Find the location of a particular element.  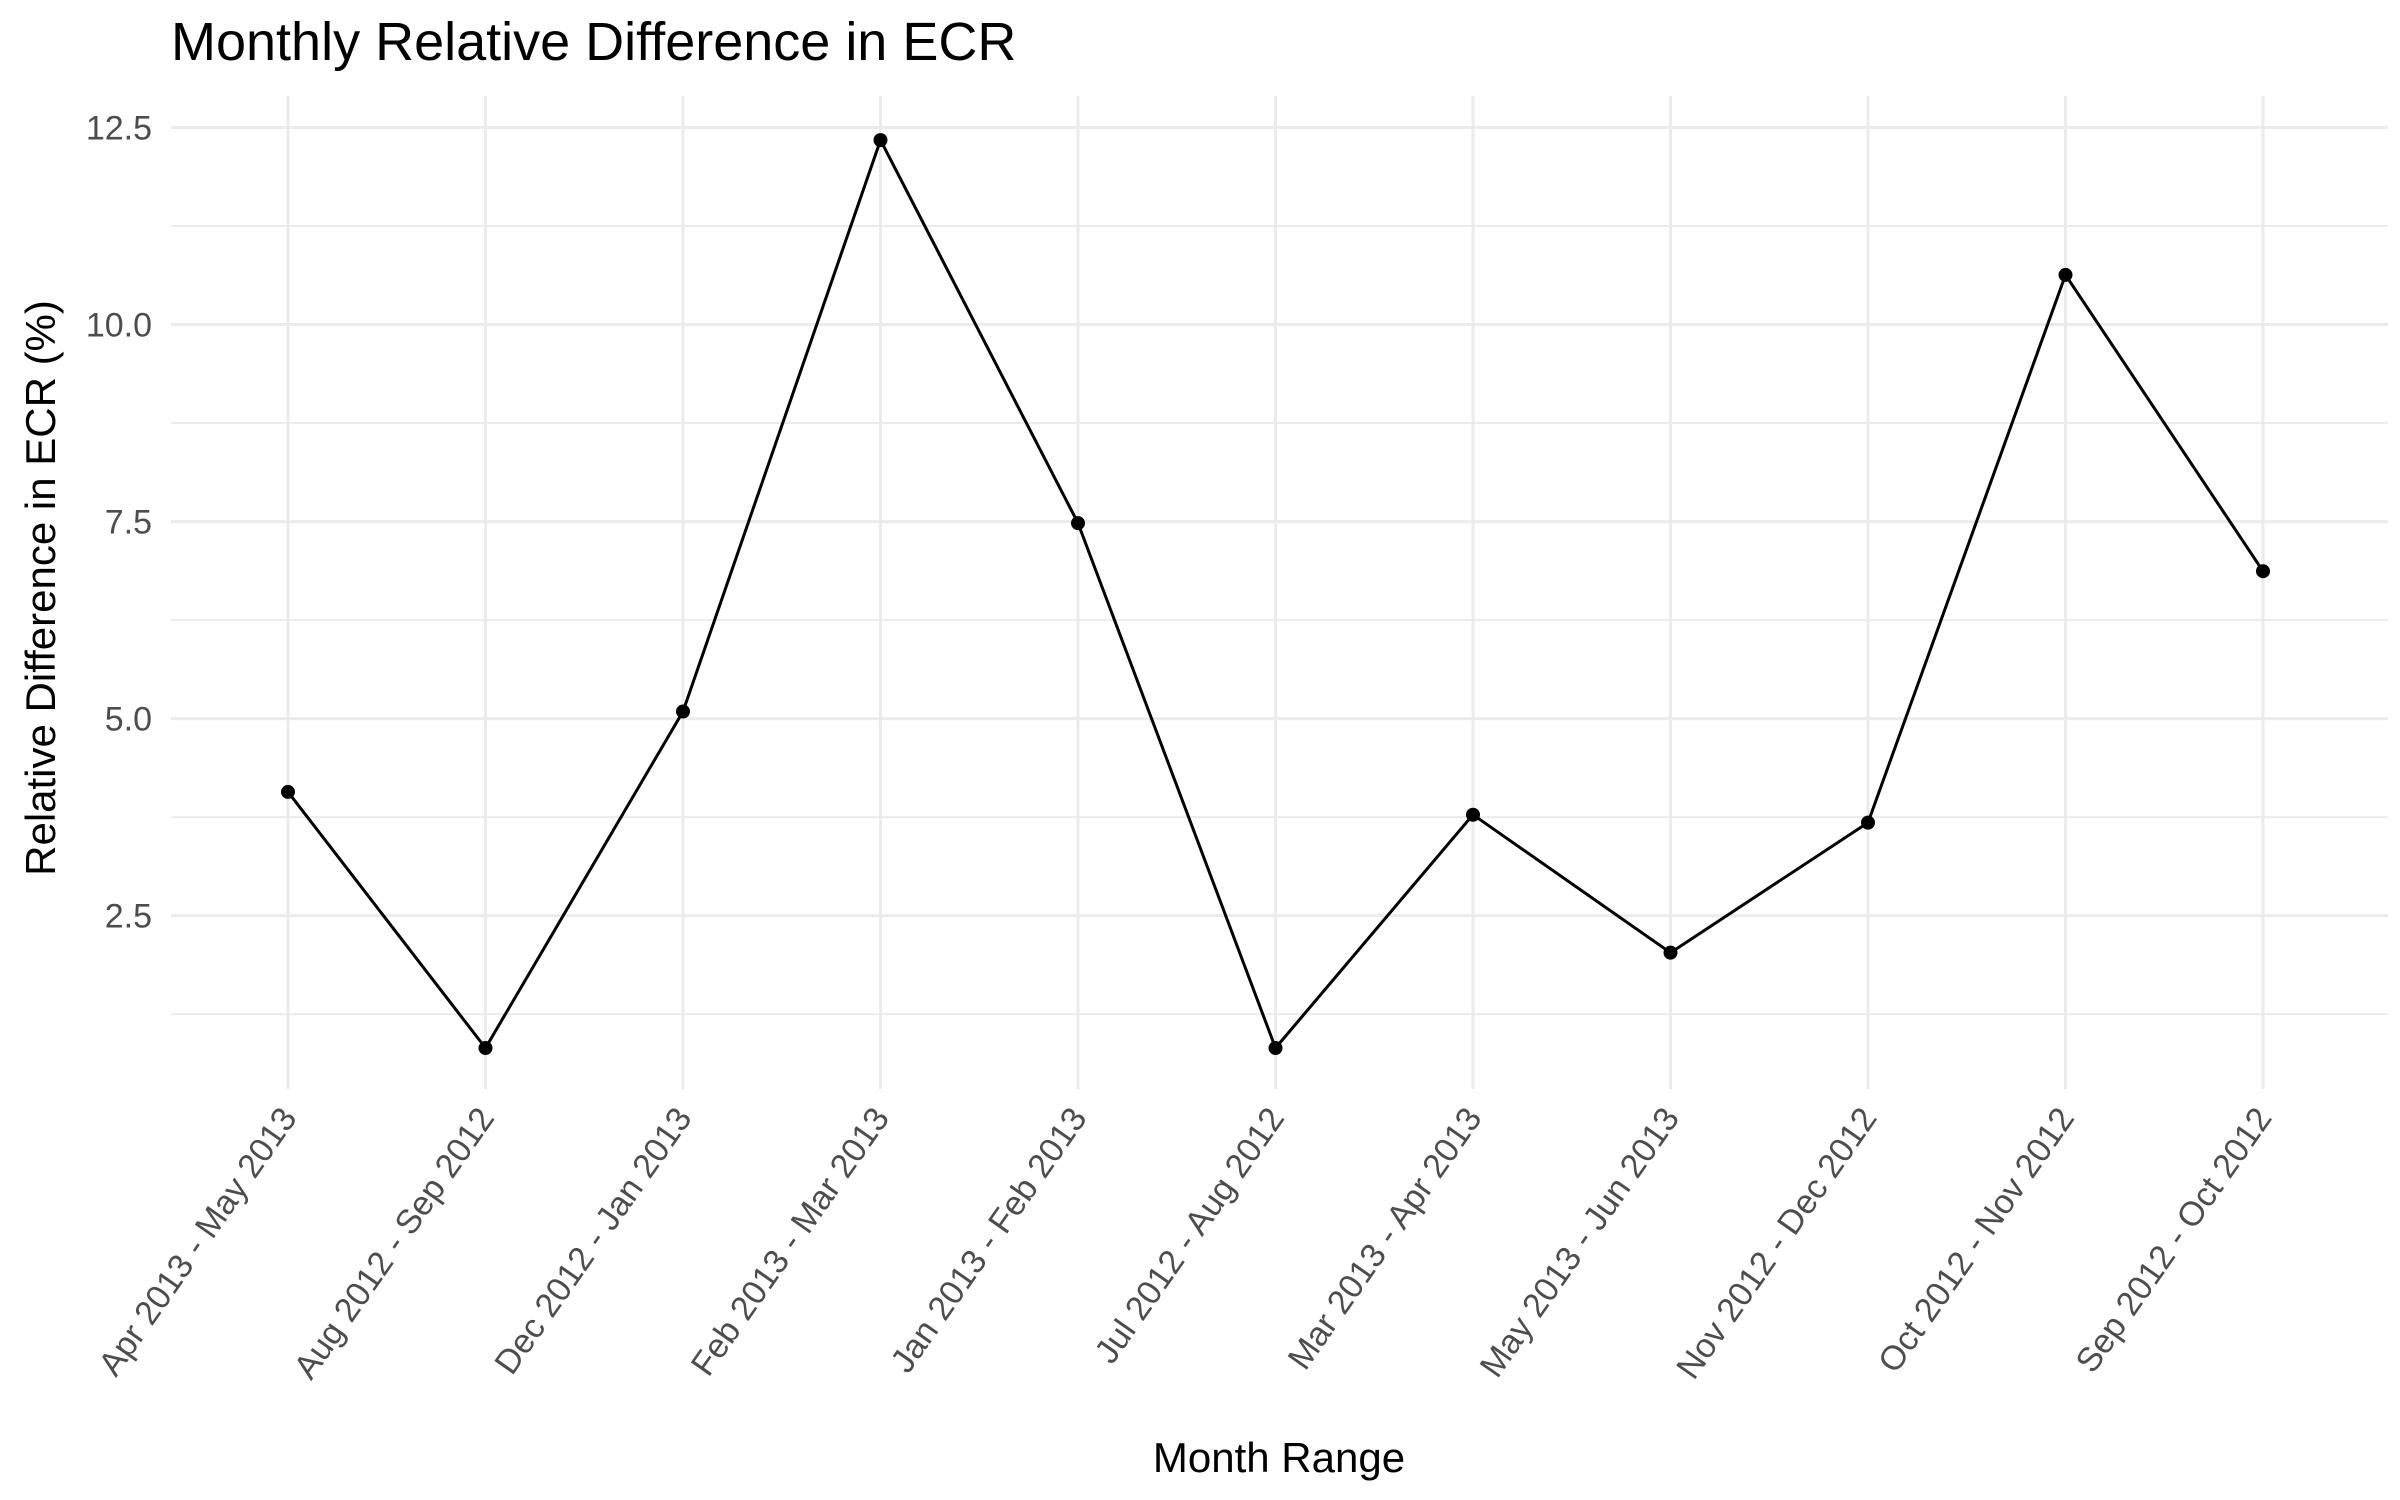

chart-title: Monthly Relative Difference in ECR is located at coordinates (593, 42).